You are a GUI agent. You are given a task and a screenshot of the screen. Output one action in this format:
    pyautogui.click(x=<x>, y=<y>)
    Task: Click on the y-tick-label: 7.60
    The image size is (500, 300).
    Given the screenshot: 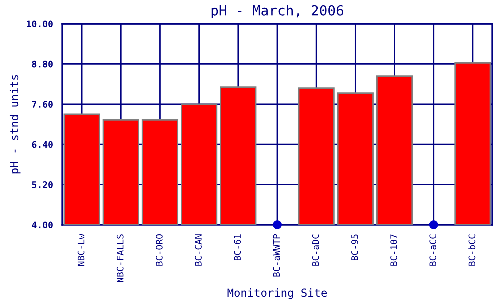 What is the action you would take?
    pyautogui.click(x=42, y=104)
    